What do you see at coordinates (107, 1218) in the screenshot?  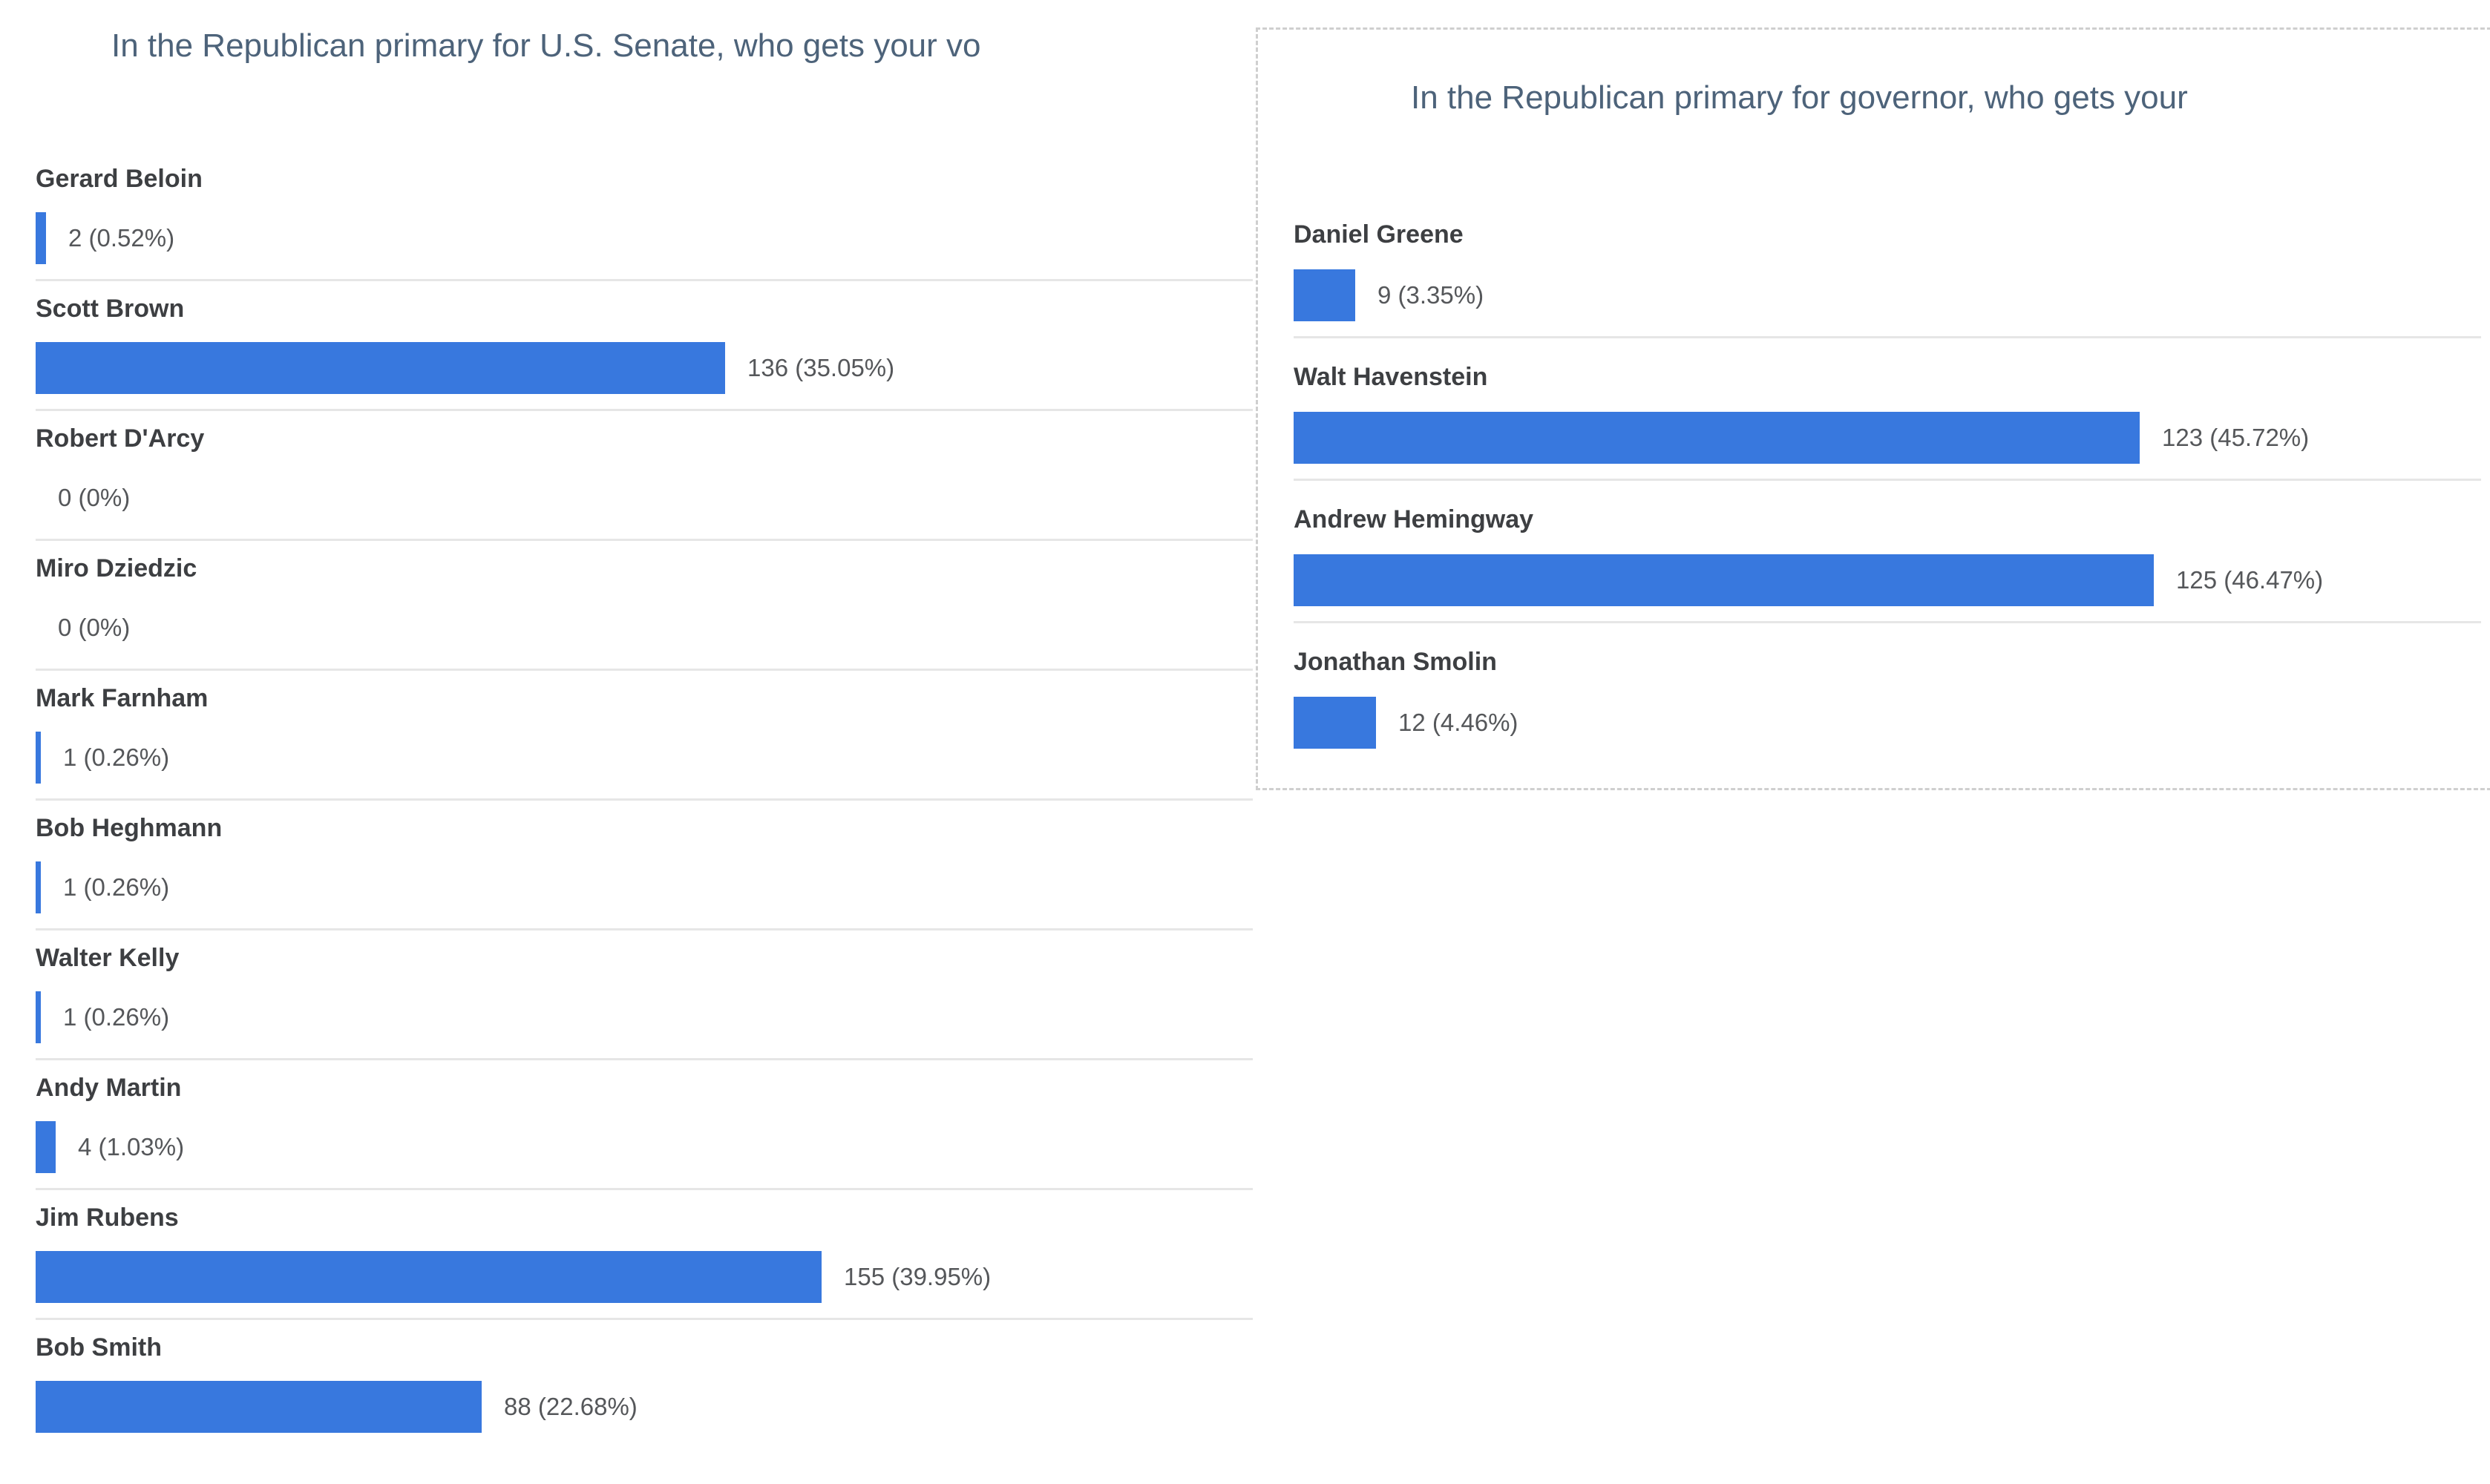 I see `candidate-name: Jim Rubens` at bounding box center [107, 1218].